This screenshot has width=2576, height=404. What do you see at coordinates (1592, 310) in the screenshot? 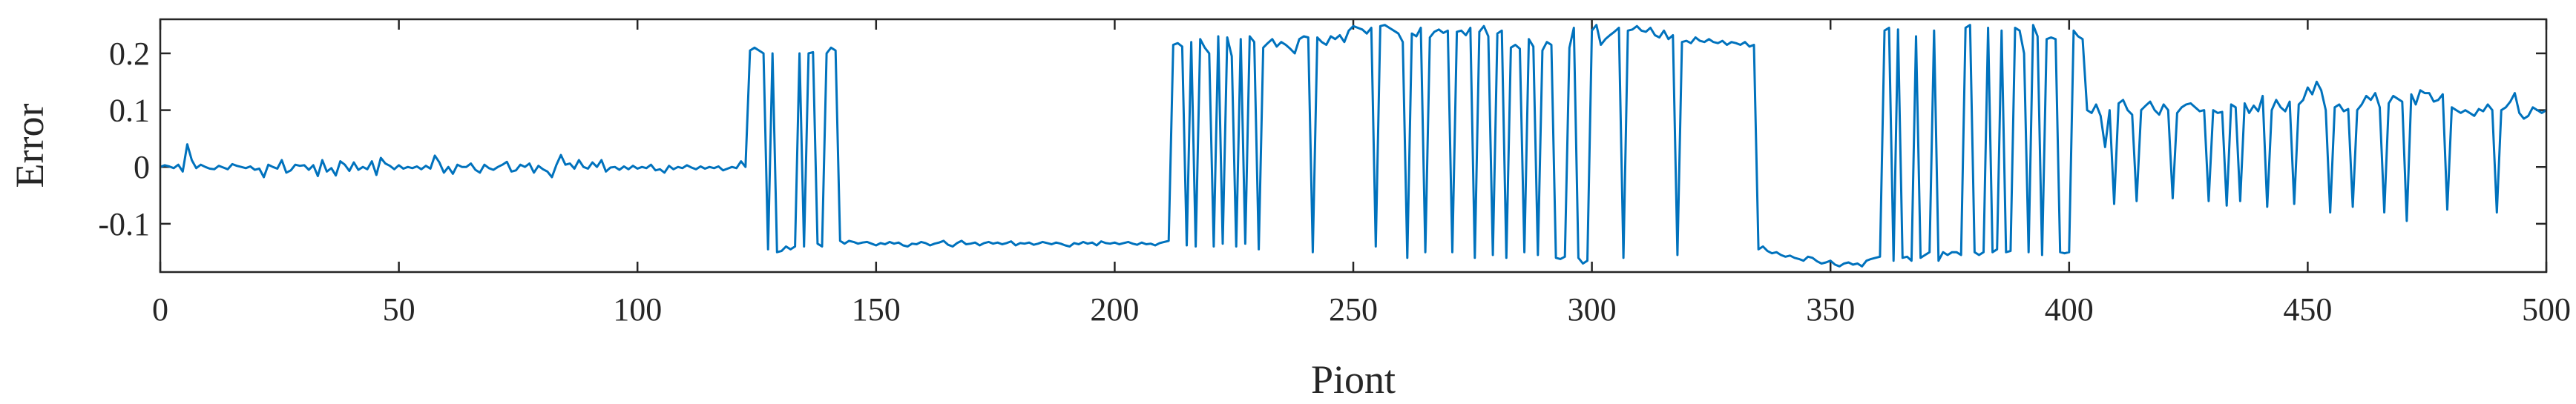
I see `x-tick-label: 300` at bounding box center [1592, 310].